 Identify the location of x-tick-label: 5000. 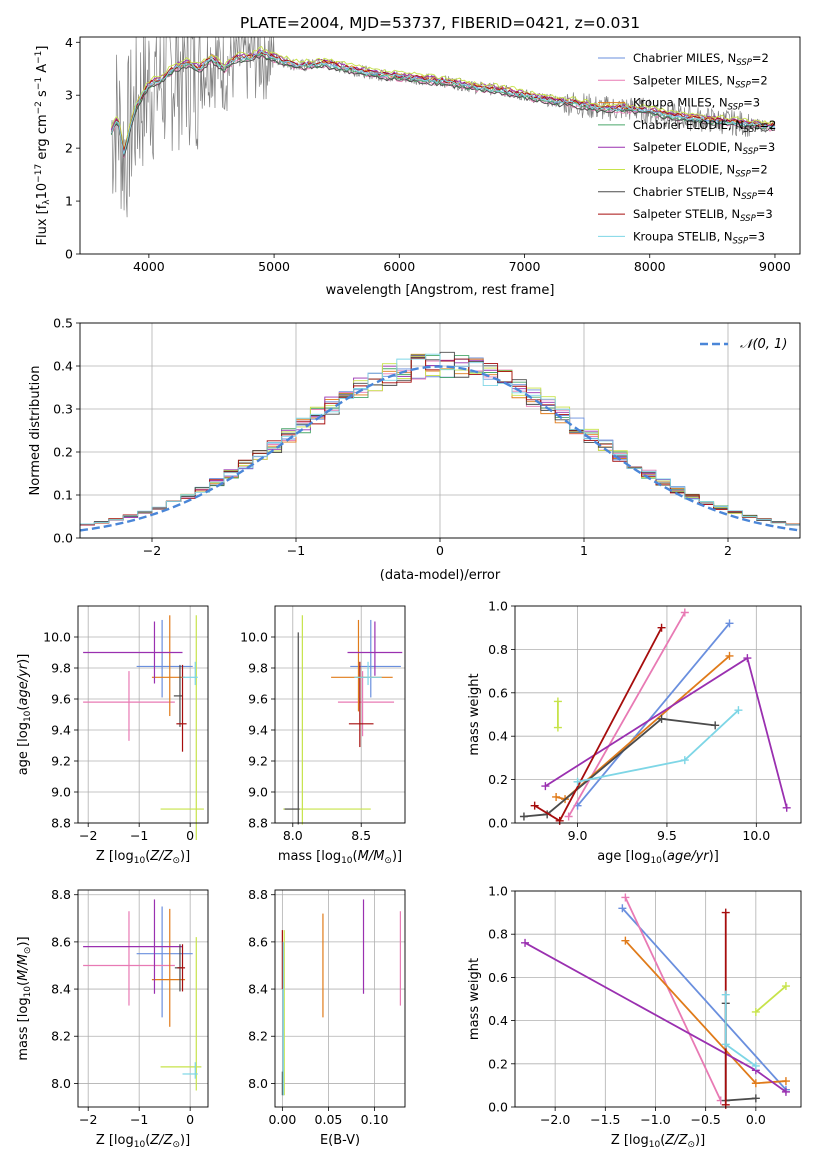
(274, 266).